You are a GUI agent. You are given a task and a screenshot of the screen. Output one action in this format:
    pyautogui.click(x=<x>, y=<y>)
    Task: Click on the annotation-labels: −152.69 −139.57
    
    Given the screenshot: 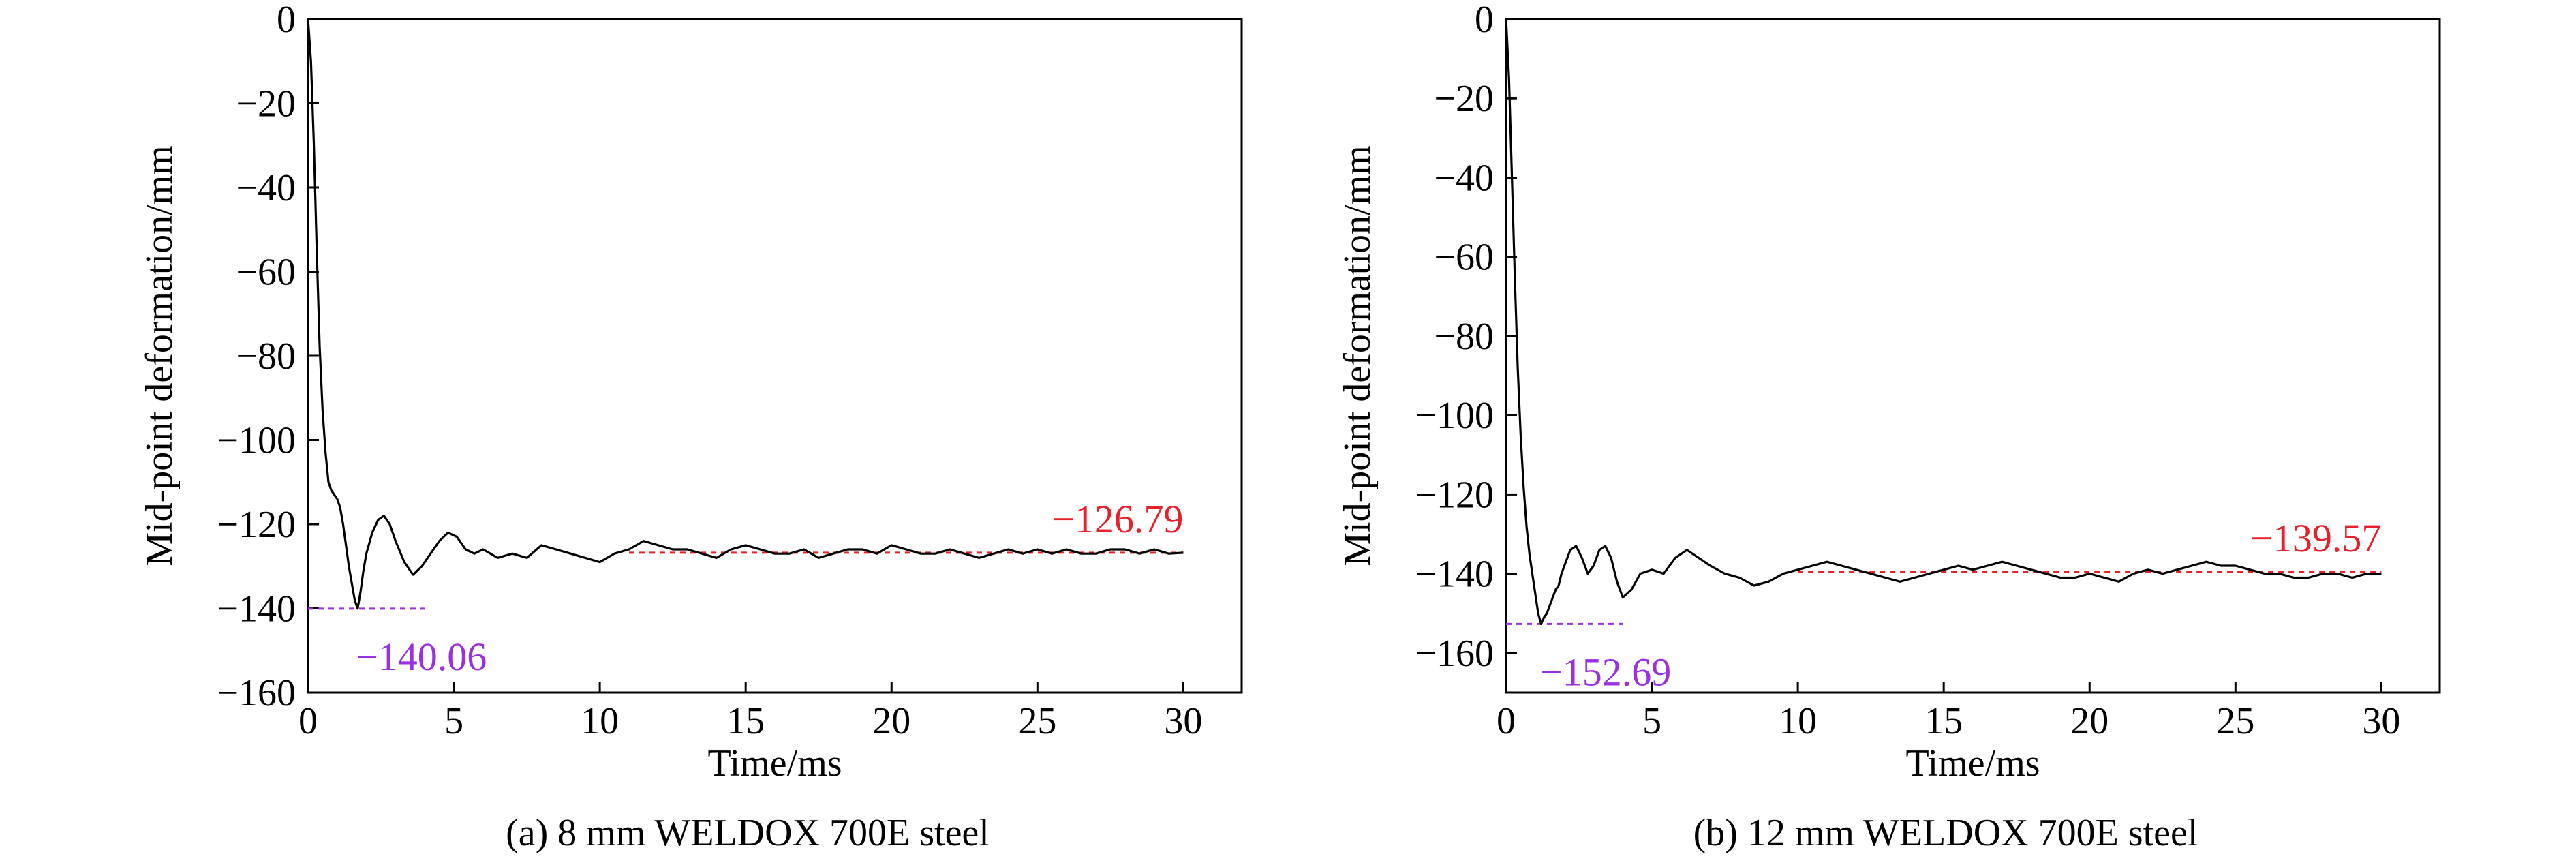 What is the action you would take?
    pyautogui.click(x=1960, y=605)
    